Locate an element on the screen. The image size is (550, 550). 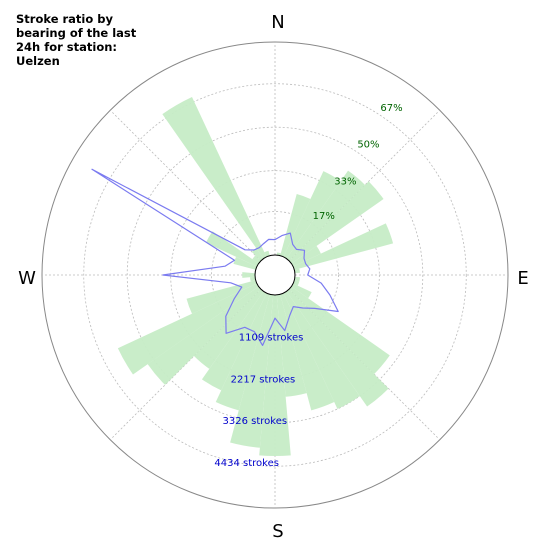
ratio-tick-label-3: 67% is located at coordinates (391, 108).